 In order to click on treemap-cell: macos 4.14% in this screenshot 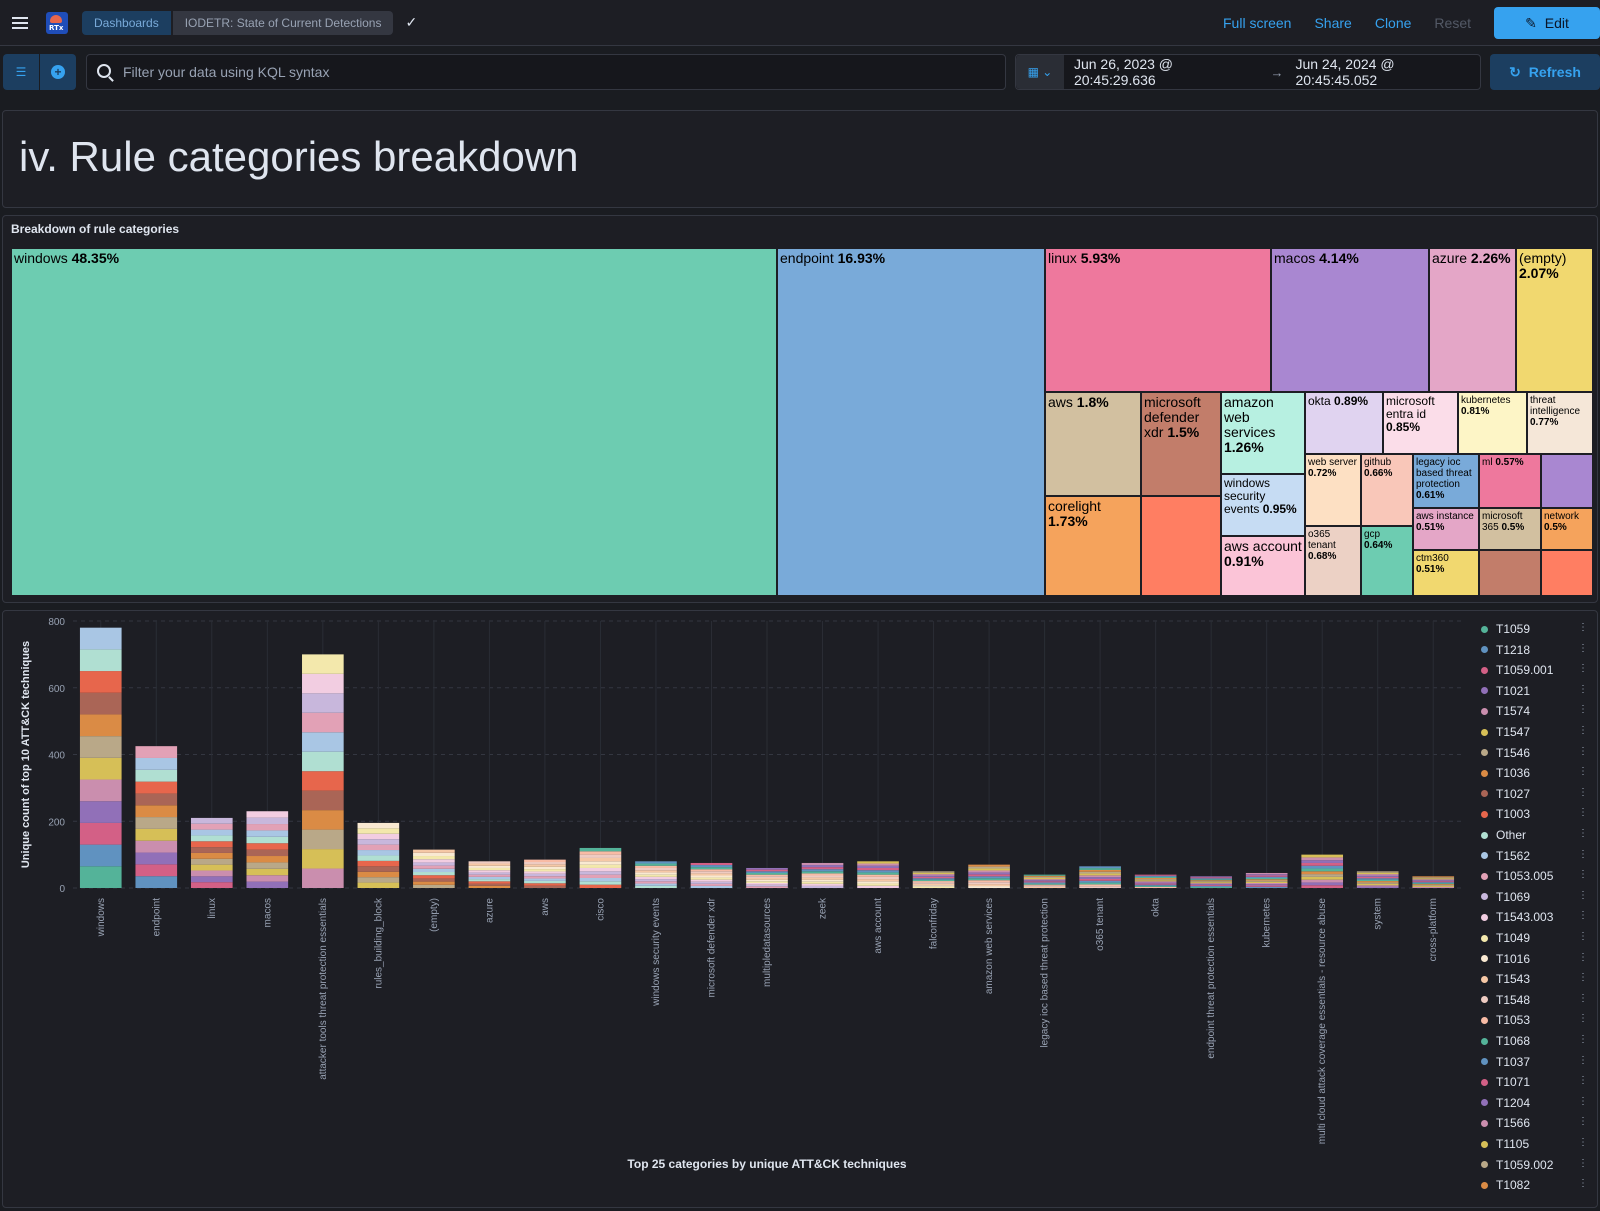, I will do `click(1350, 320)`.